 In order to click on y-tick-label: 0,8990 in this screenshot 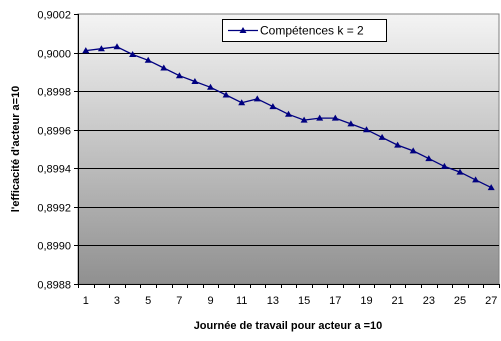, I will do `click(54, 247)`.